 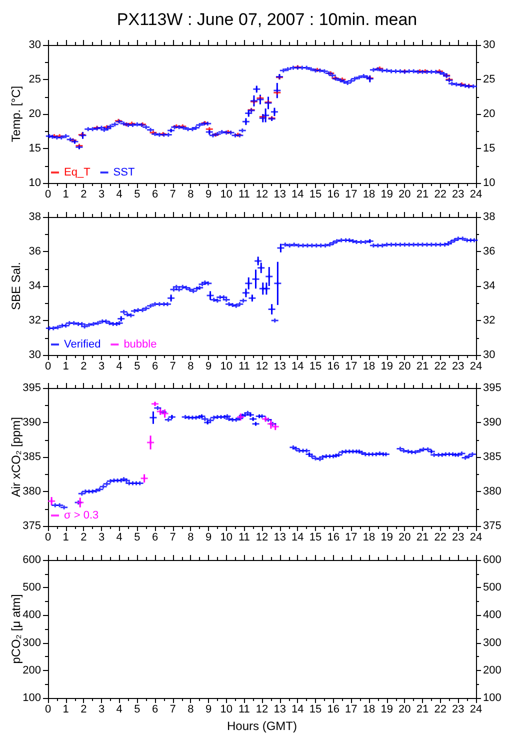 I want to click on y-tick-label: 100, so click(x=31, y=698).